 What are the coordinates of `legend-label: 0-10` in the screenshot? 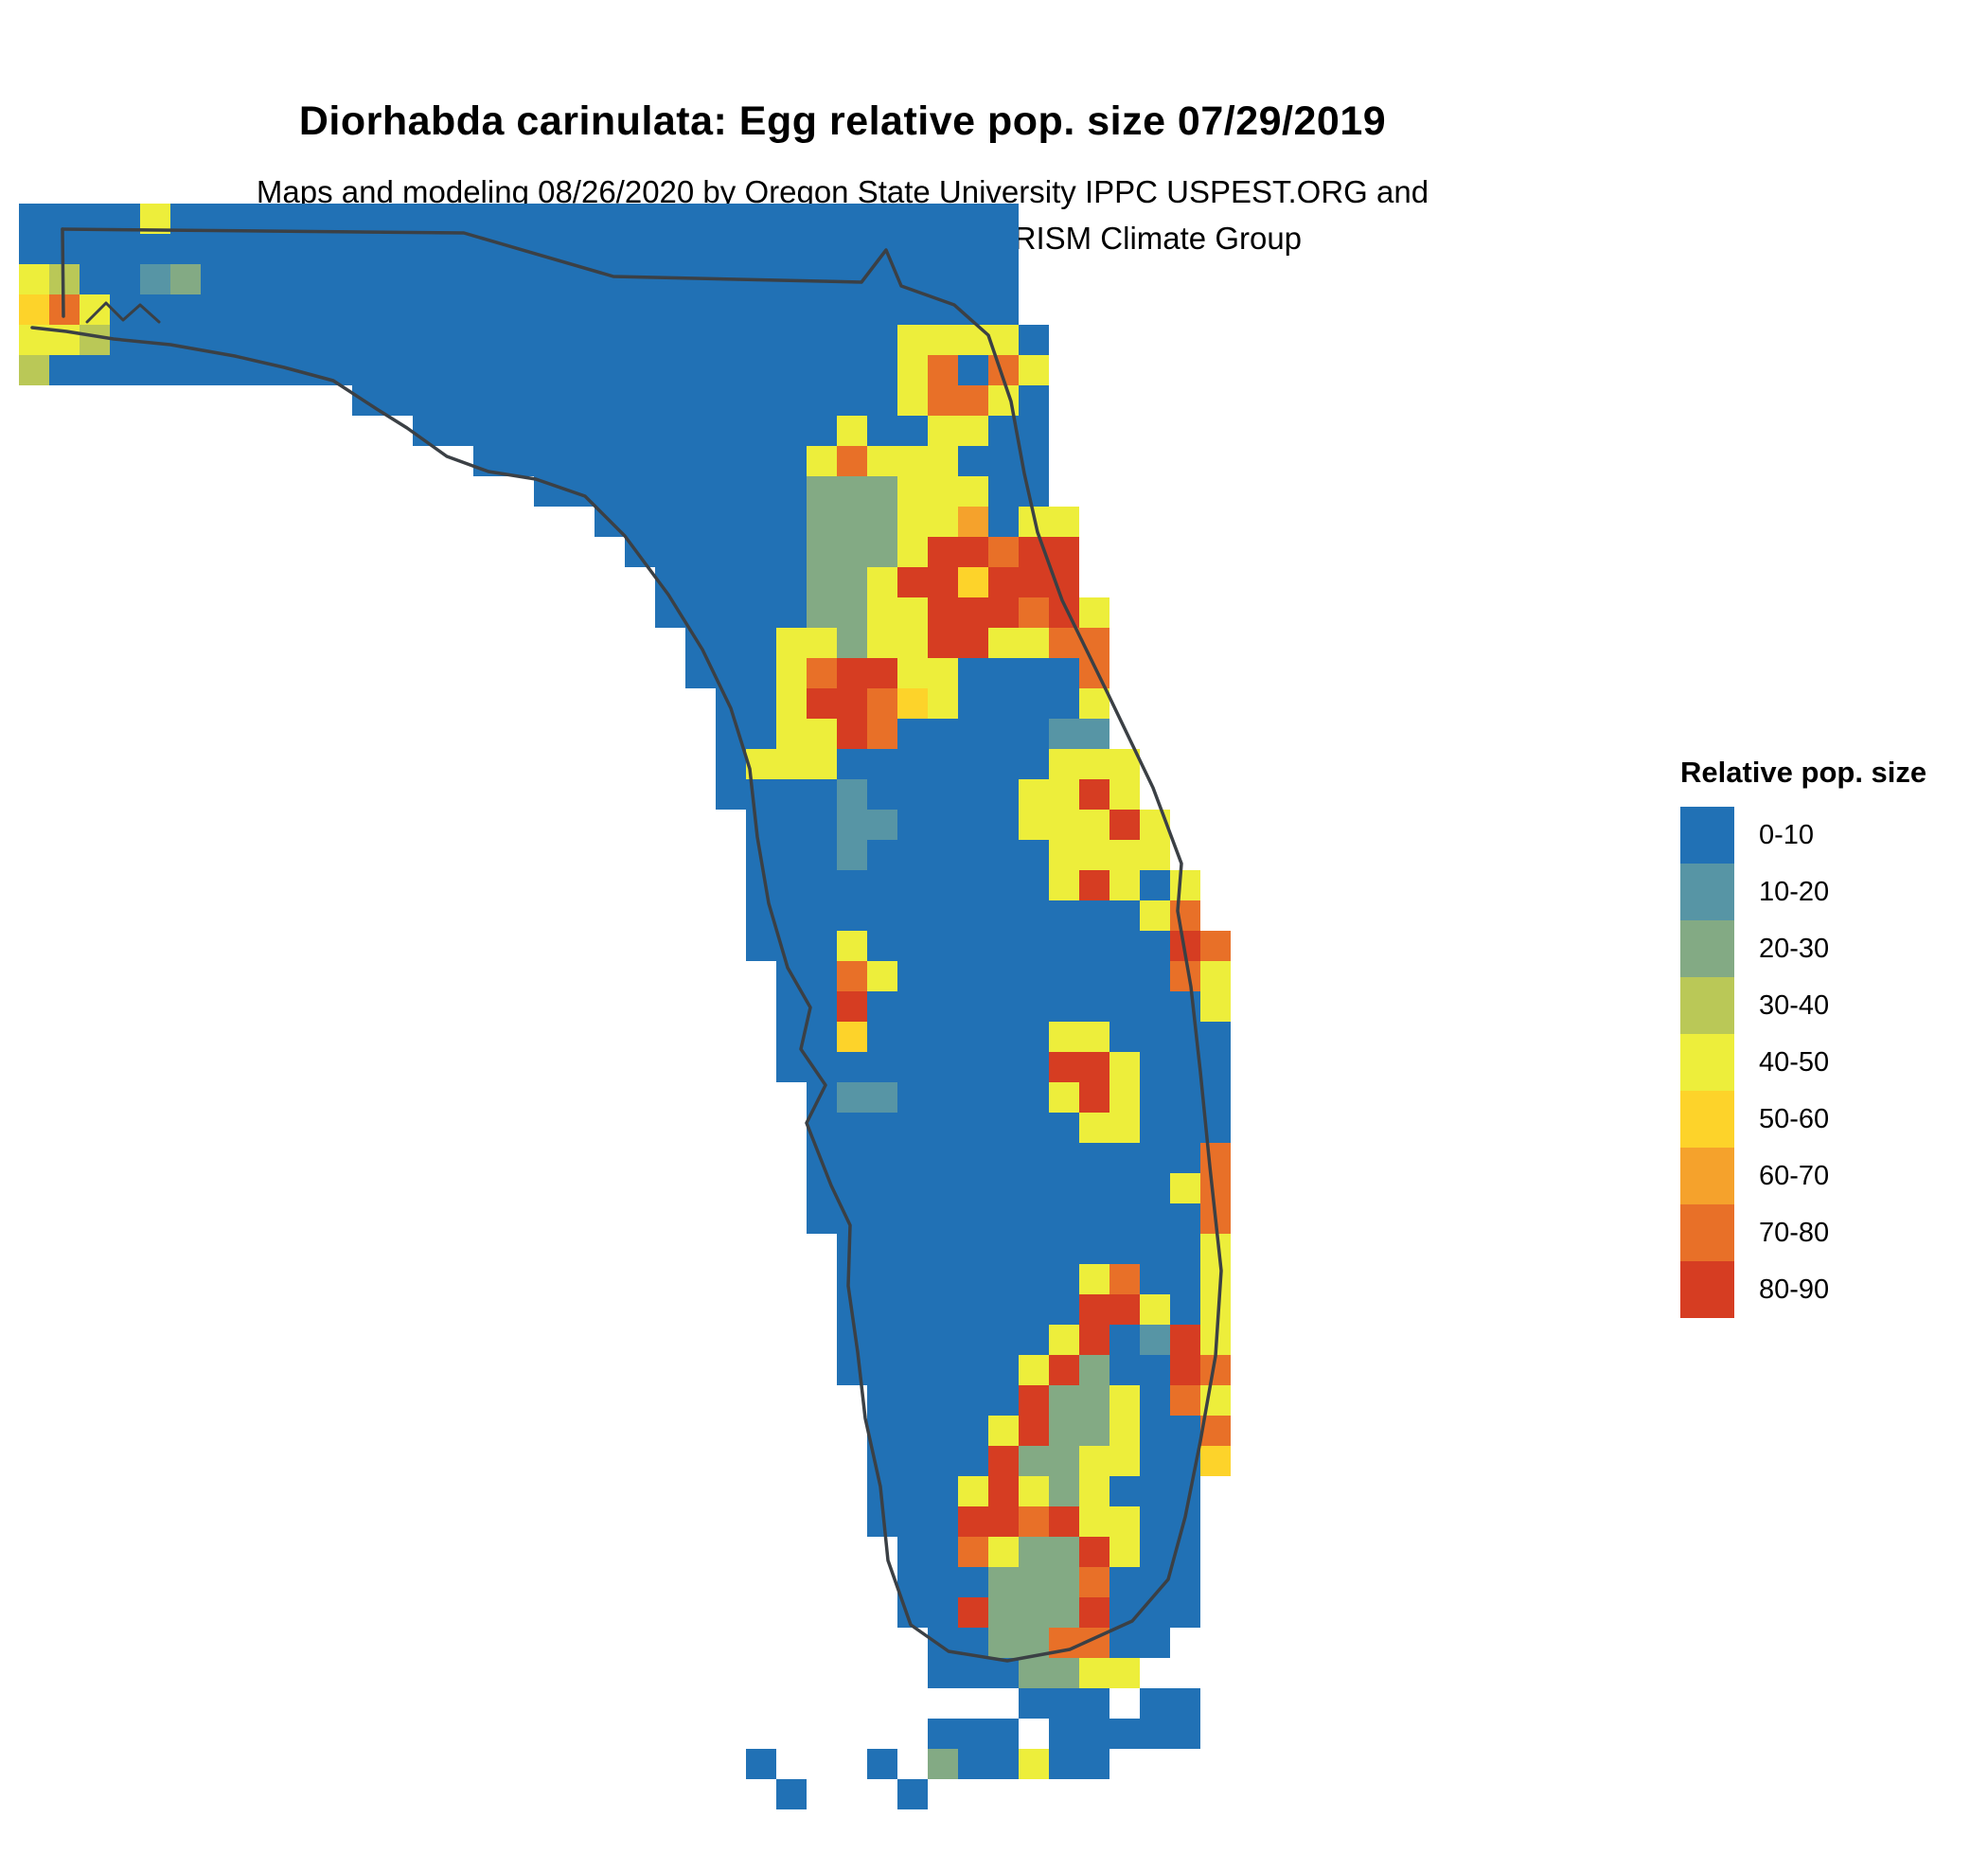 It's located at (1787, 834).